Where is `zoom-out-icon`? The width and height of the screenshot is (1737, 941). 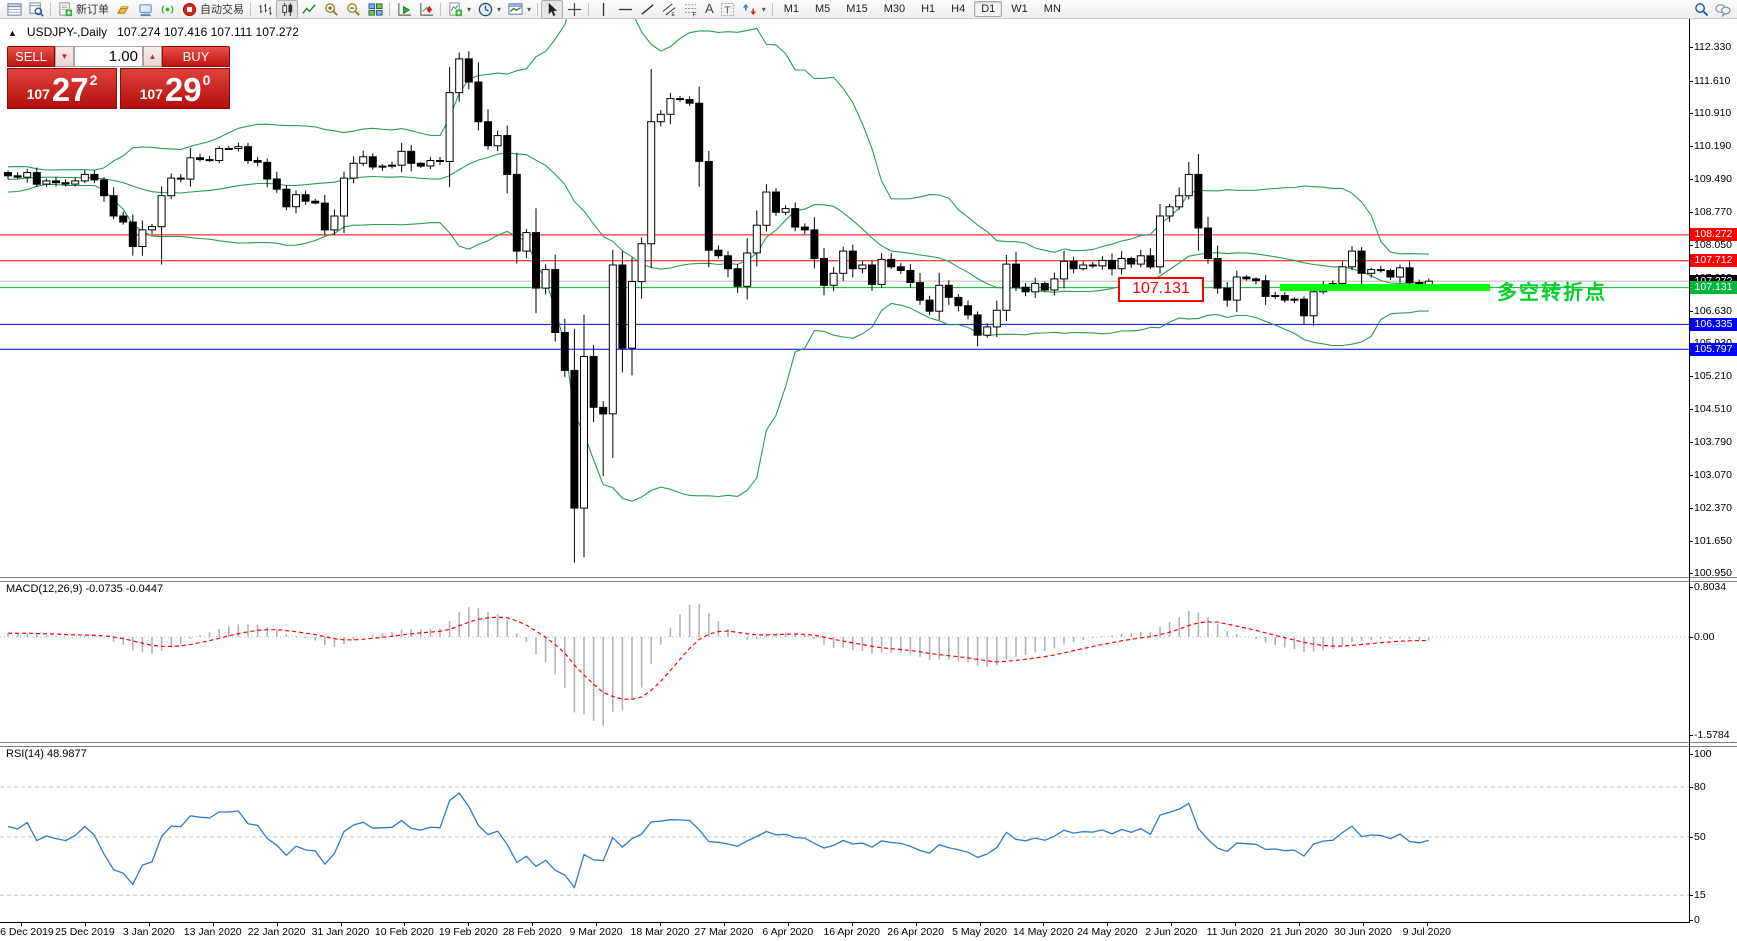 zoom-out-icon is located at coordinates (353, 9).